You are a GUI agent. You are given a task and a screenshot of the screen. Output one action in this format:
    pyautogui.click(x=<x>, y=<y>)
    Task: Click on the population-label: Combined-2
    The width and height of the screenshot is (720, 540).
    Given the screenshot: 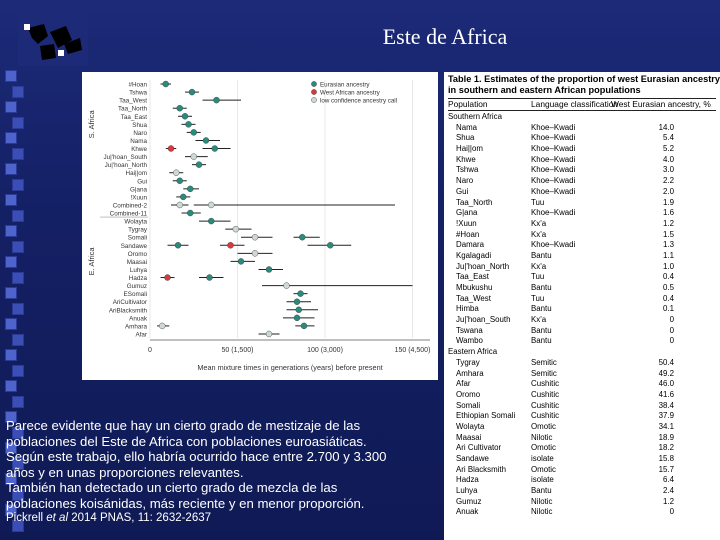 What is the action you would take?
    pyautogui.click(x=130, y=205)
    